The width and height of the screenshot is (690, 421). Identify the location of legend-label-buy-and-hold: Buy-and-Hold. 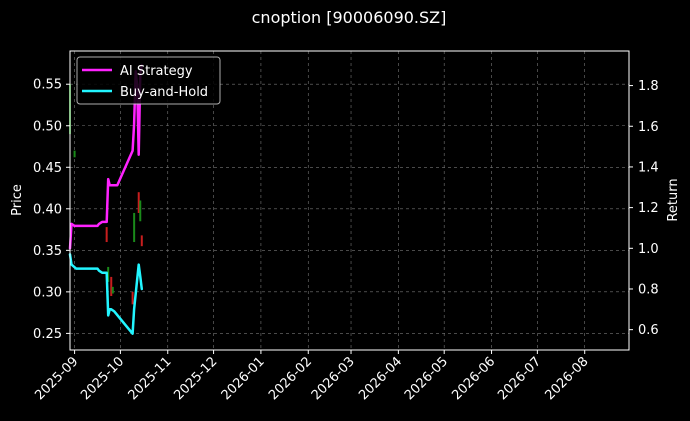
(164, 92).